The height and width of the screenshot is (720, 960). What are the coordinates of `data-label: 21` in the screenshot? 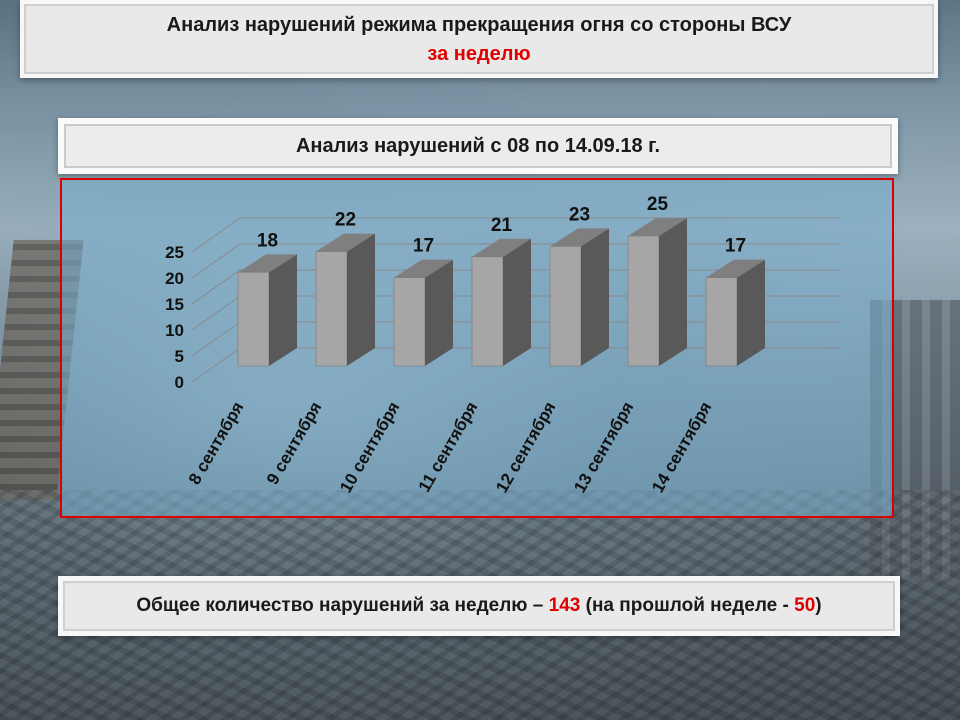 It's located at (502, 225).